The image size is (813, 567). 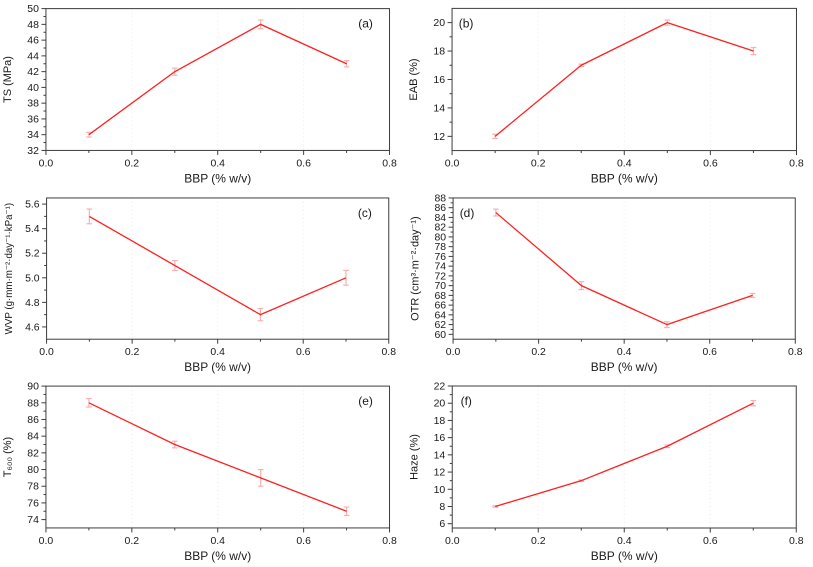 What do you see at coordinates (440, 387) in the screenshot?
I see `y-tick-label: 22` at bounding box center [440, 387].